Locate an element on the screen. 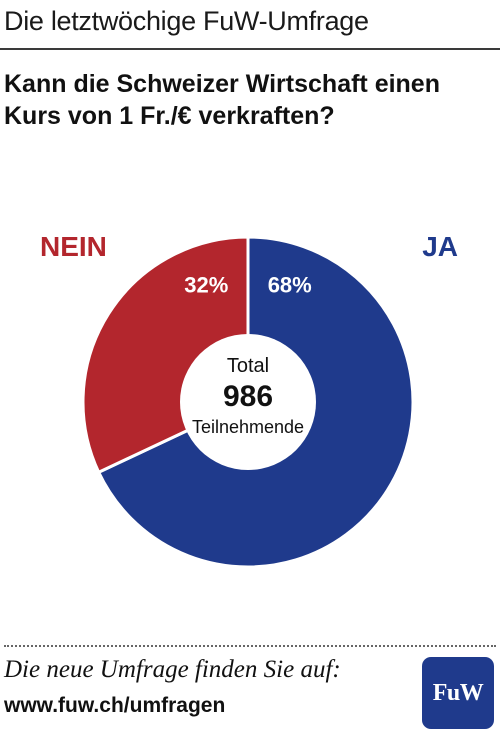 This screenshot has width=500, height=735. slice-value-nein: 32% is located at coordinates (206, 284).